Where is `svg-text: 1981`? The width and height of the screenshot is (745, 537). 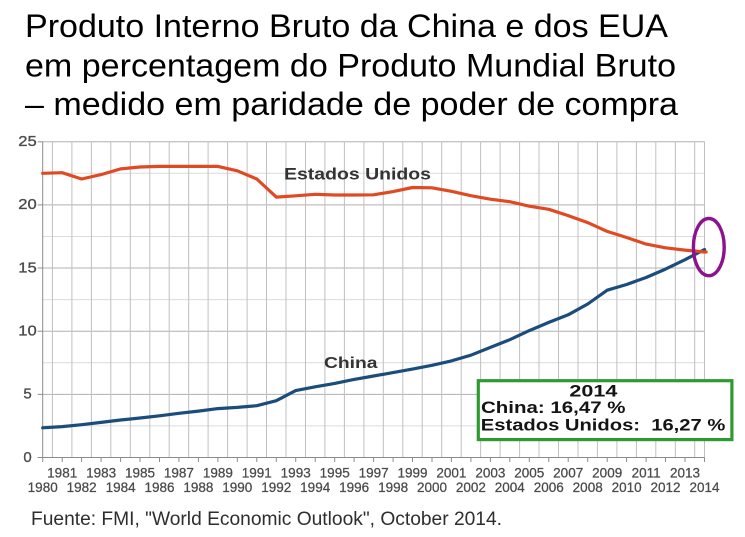 svg-text: 1981 is located at coordinates (62, 472).